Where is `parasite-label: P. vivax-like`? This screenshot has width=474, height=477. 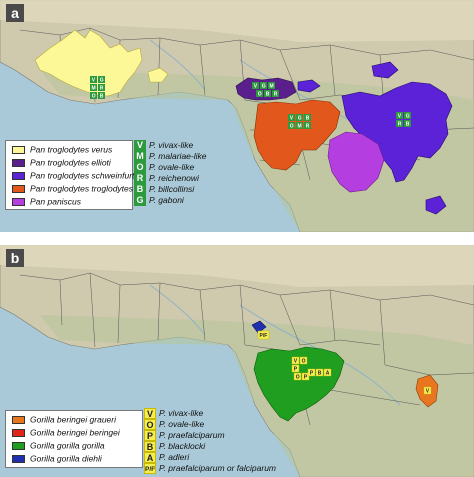
parasite-label: P. vivax-like is located at coordinates (181, 413).